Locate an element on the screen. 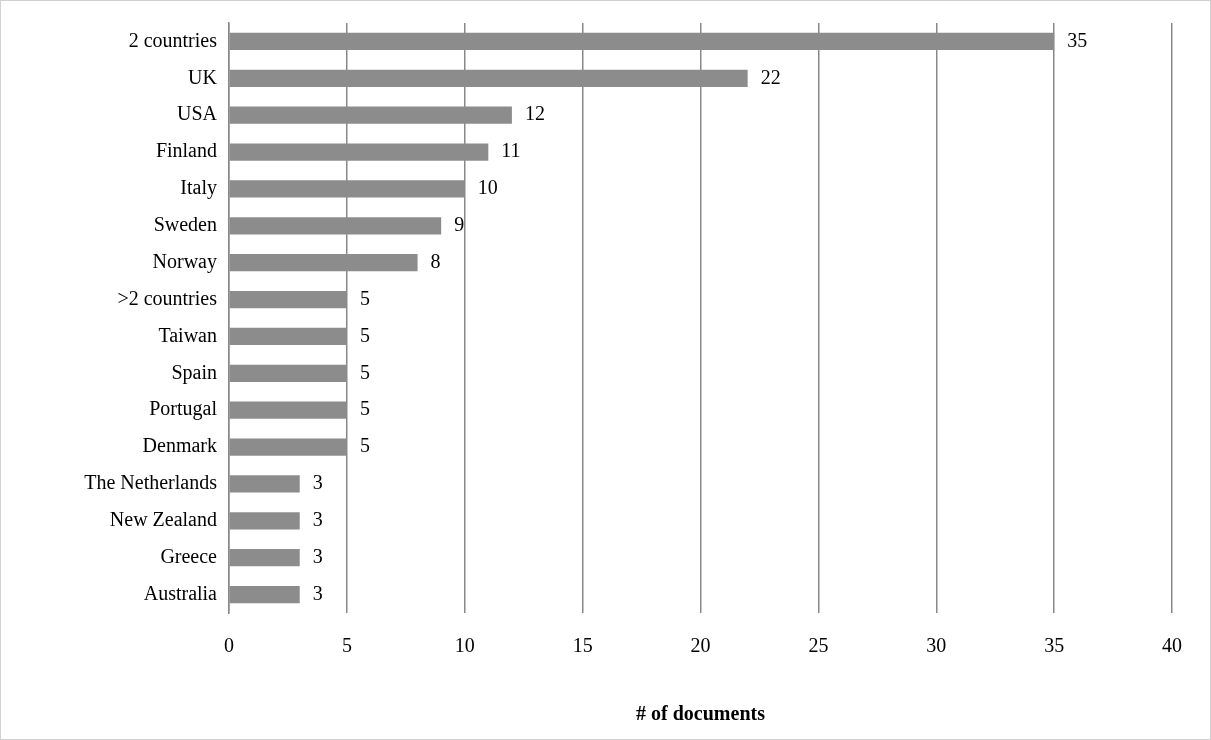 Image resolution: width=1211 pixels, height=740 pixels. data-label: 10 is located at coordinates (487, 187).